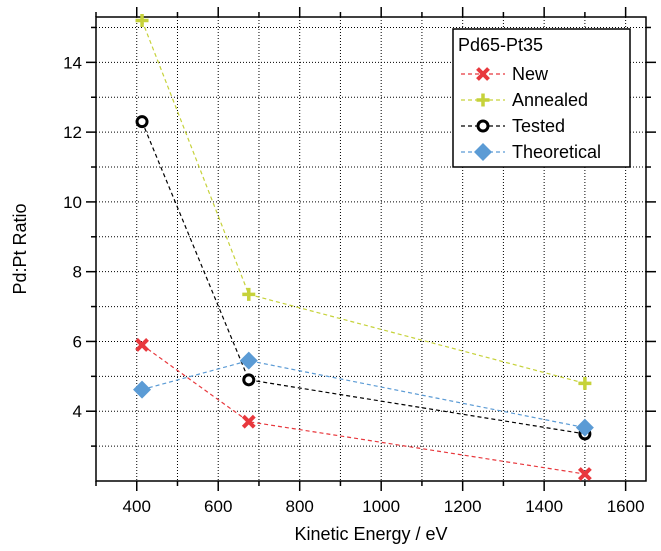 The width and height of the screenshot is (661, 551). Describe the element at coordinates (544, 506) in the screenshot. I see `x-tick-label: 1400` at that location.